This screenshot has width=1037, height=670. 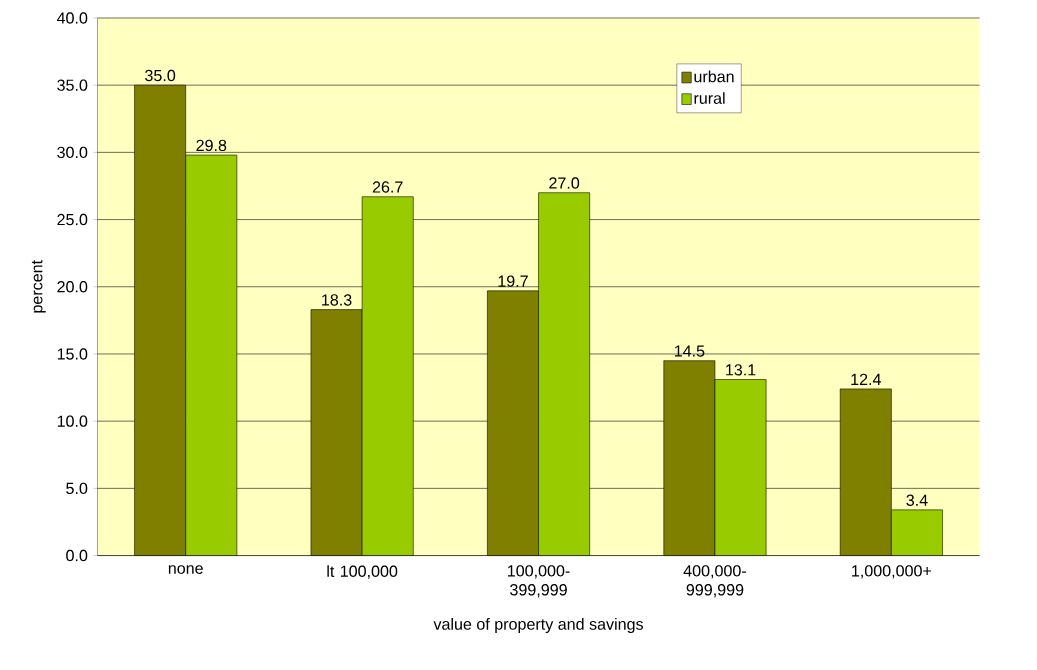 I want to click on y-tick-label: 5.0, so click(x=77, y=488).